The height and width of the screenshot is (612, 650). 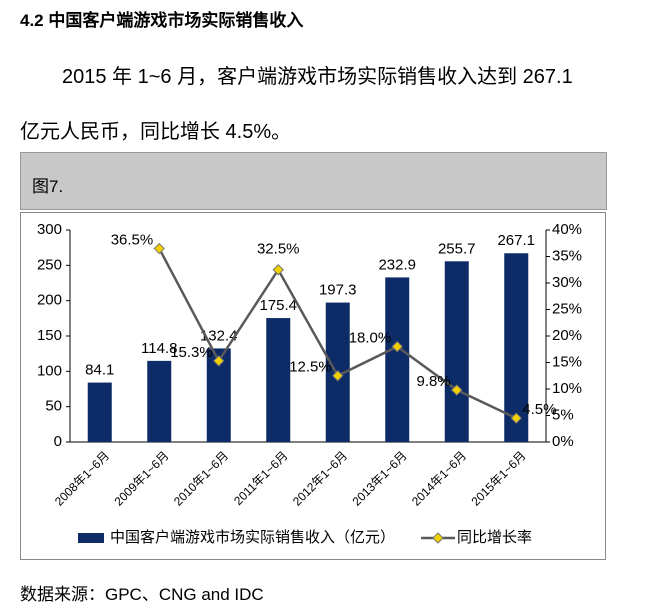 I want to click on y-tick-label: 300, so click(x=49, y=229).